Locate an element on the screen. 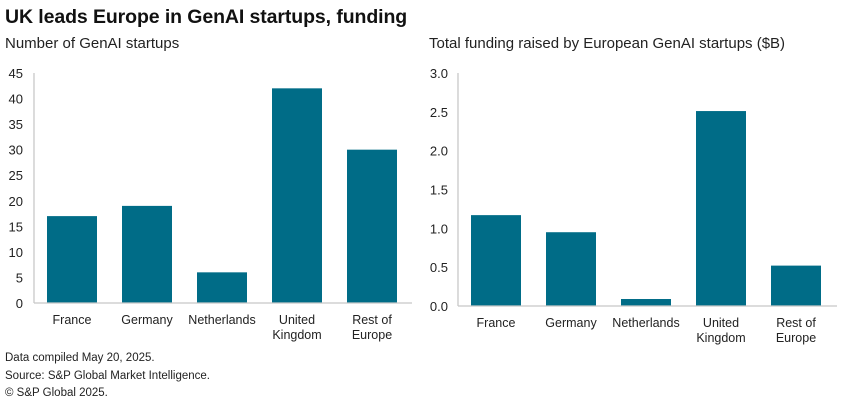  y-tick-label: 30 is located at coordinates (16, 150).